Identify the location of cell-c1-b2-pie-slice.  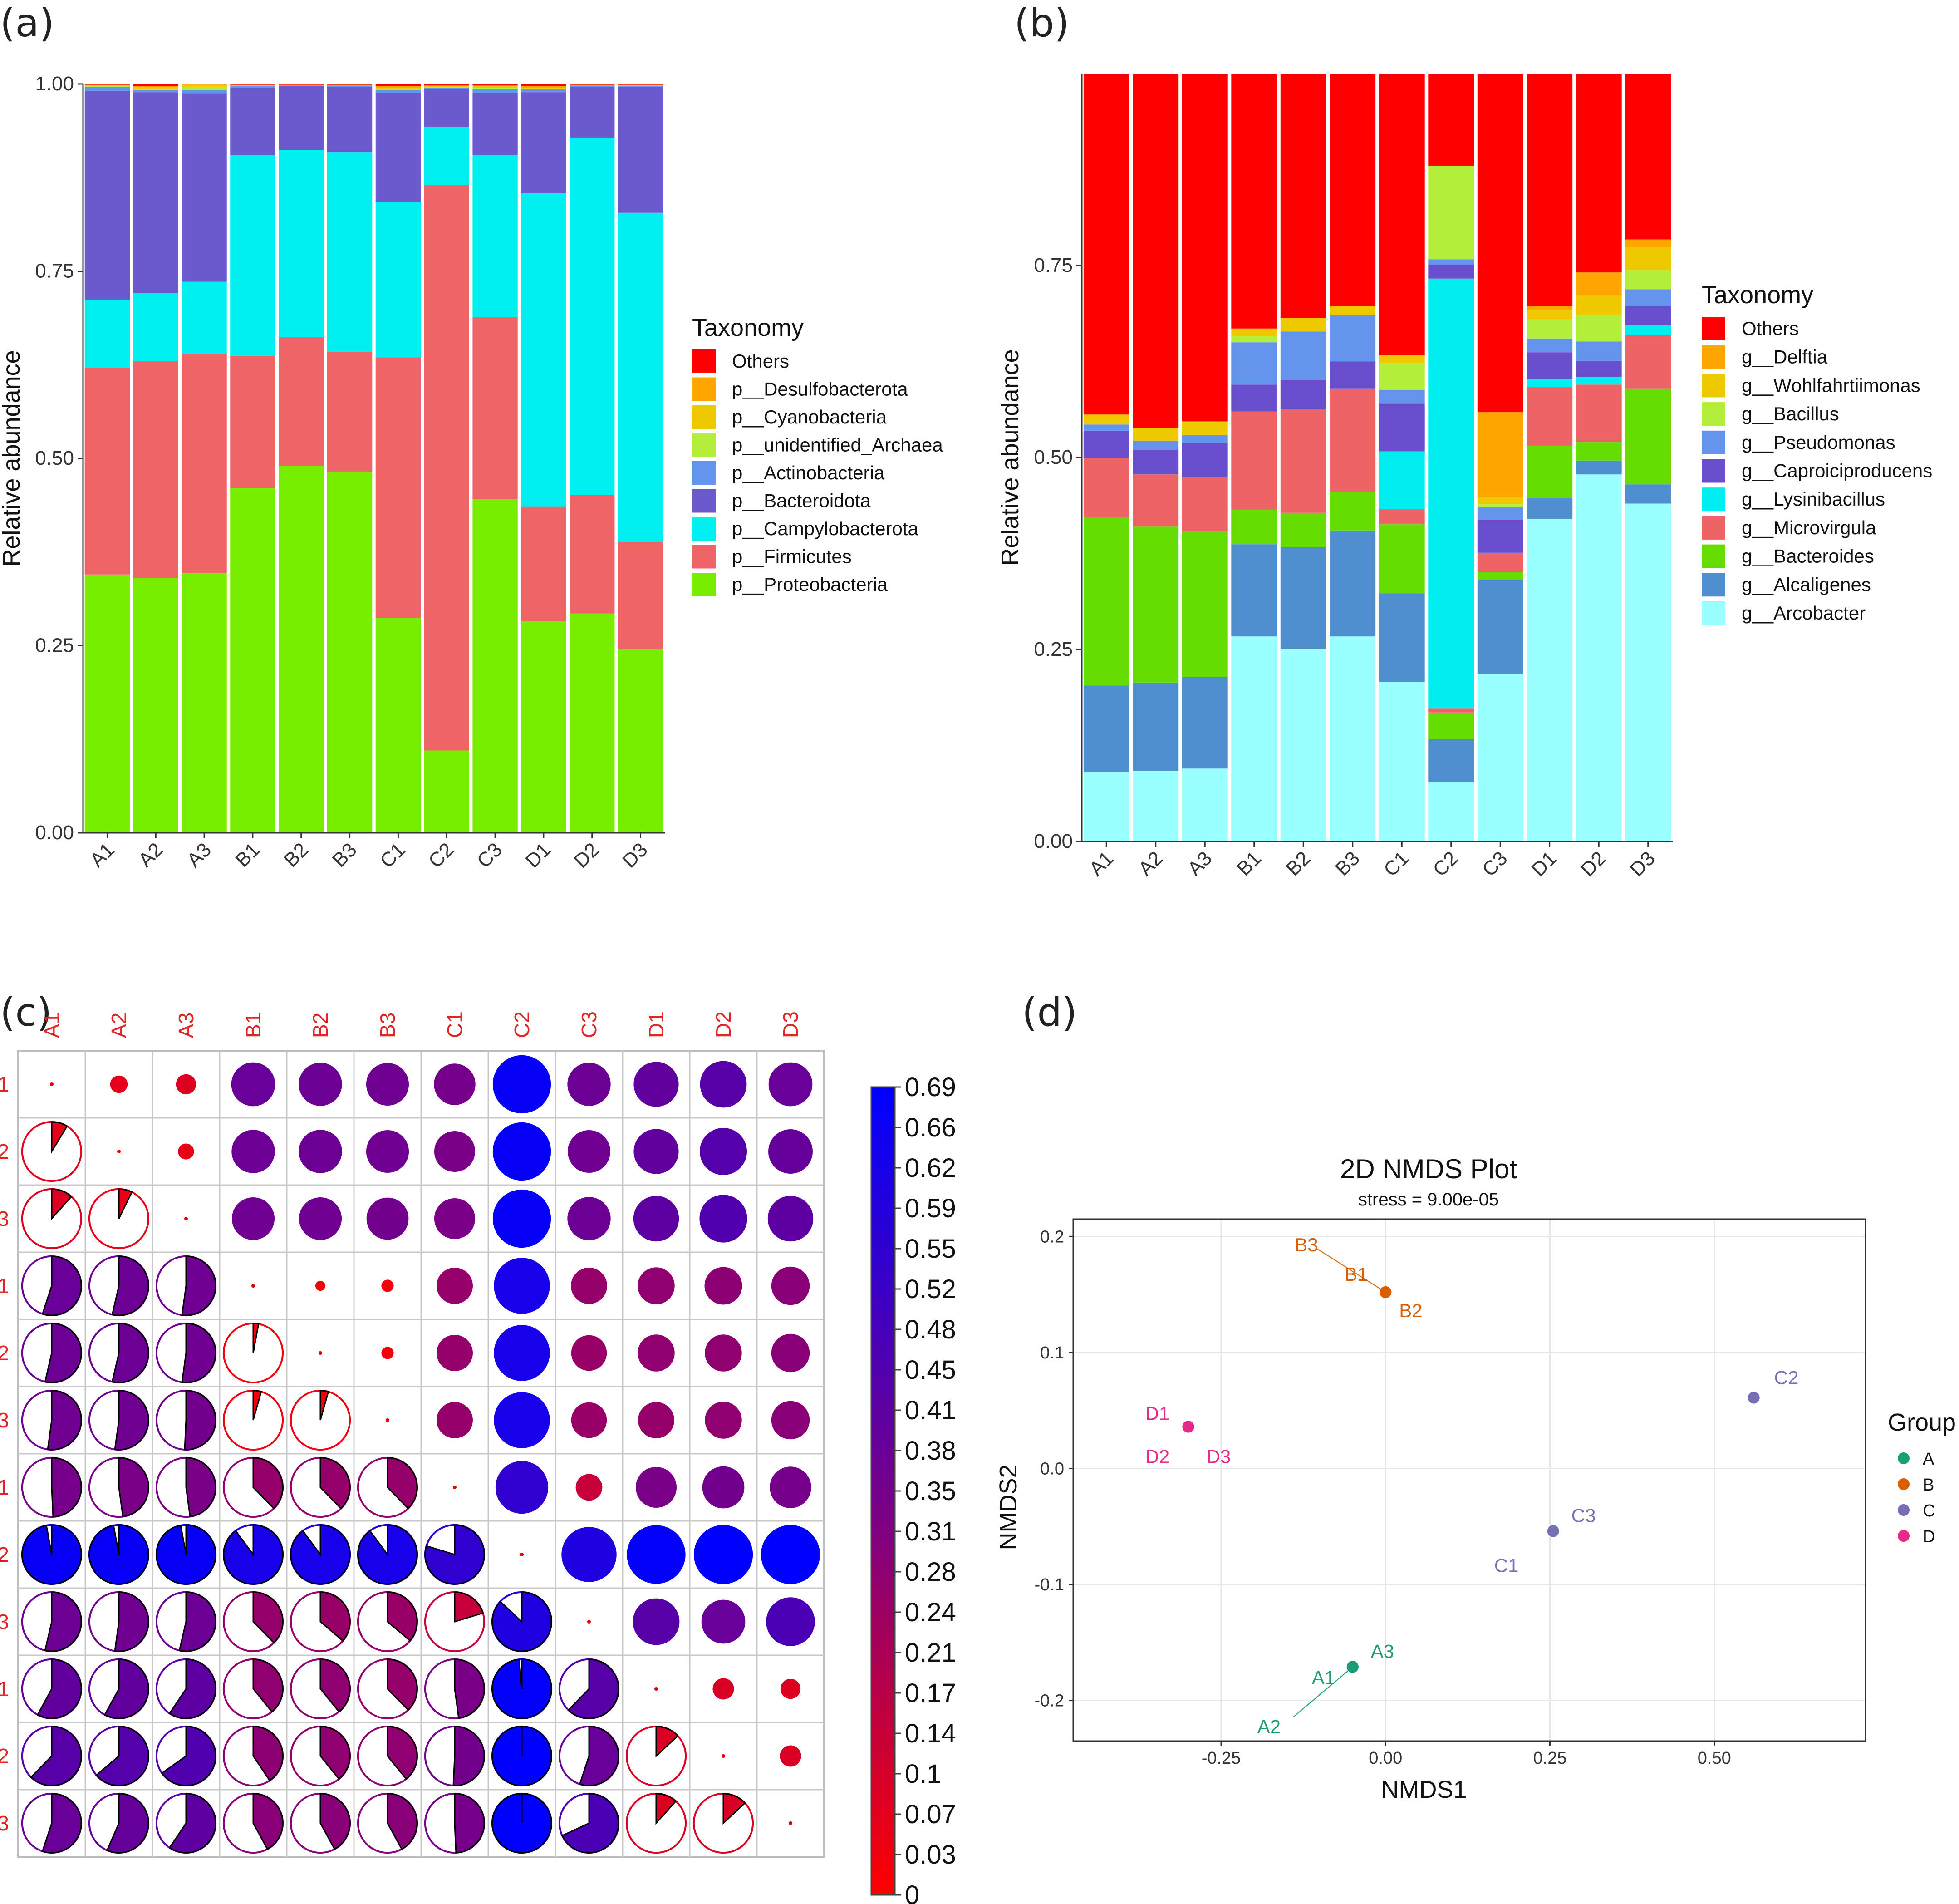
(335, 1483).